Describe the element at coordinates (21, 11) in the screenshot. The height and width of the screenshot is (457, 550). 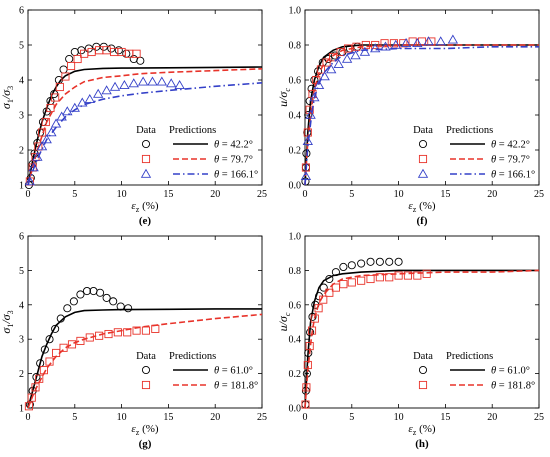
I see `y-tick-label: 6` at that location.